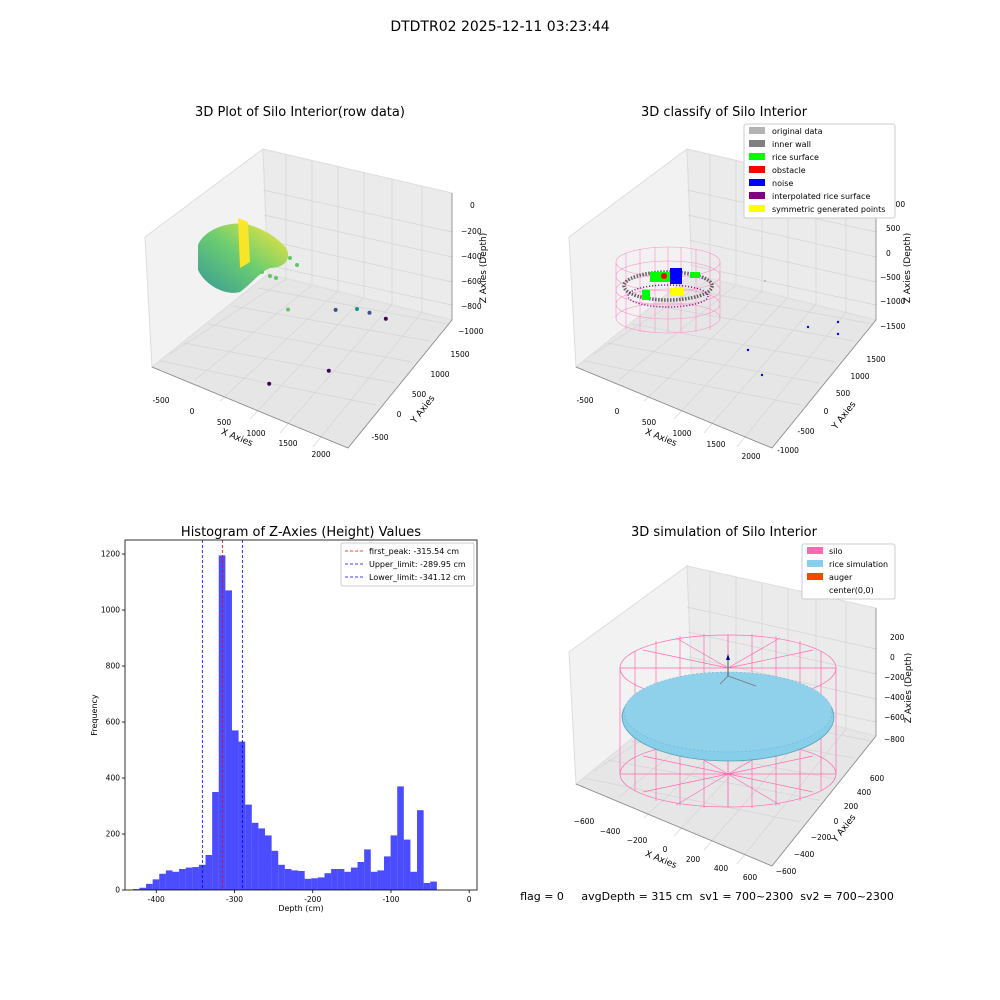  Describe the element at coordinates (327, 346) in the screenshot. I see `panel1-outlier-points` at that location.